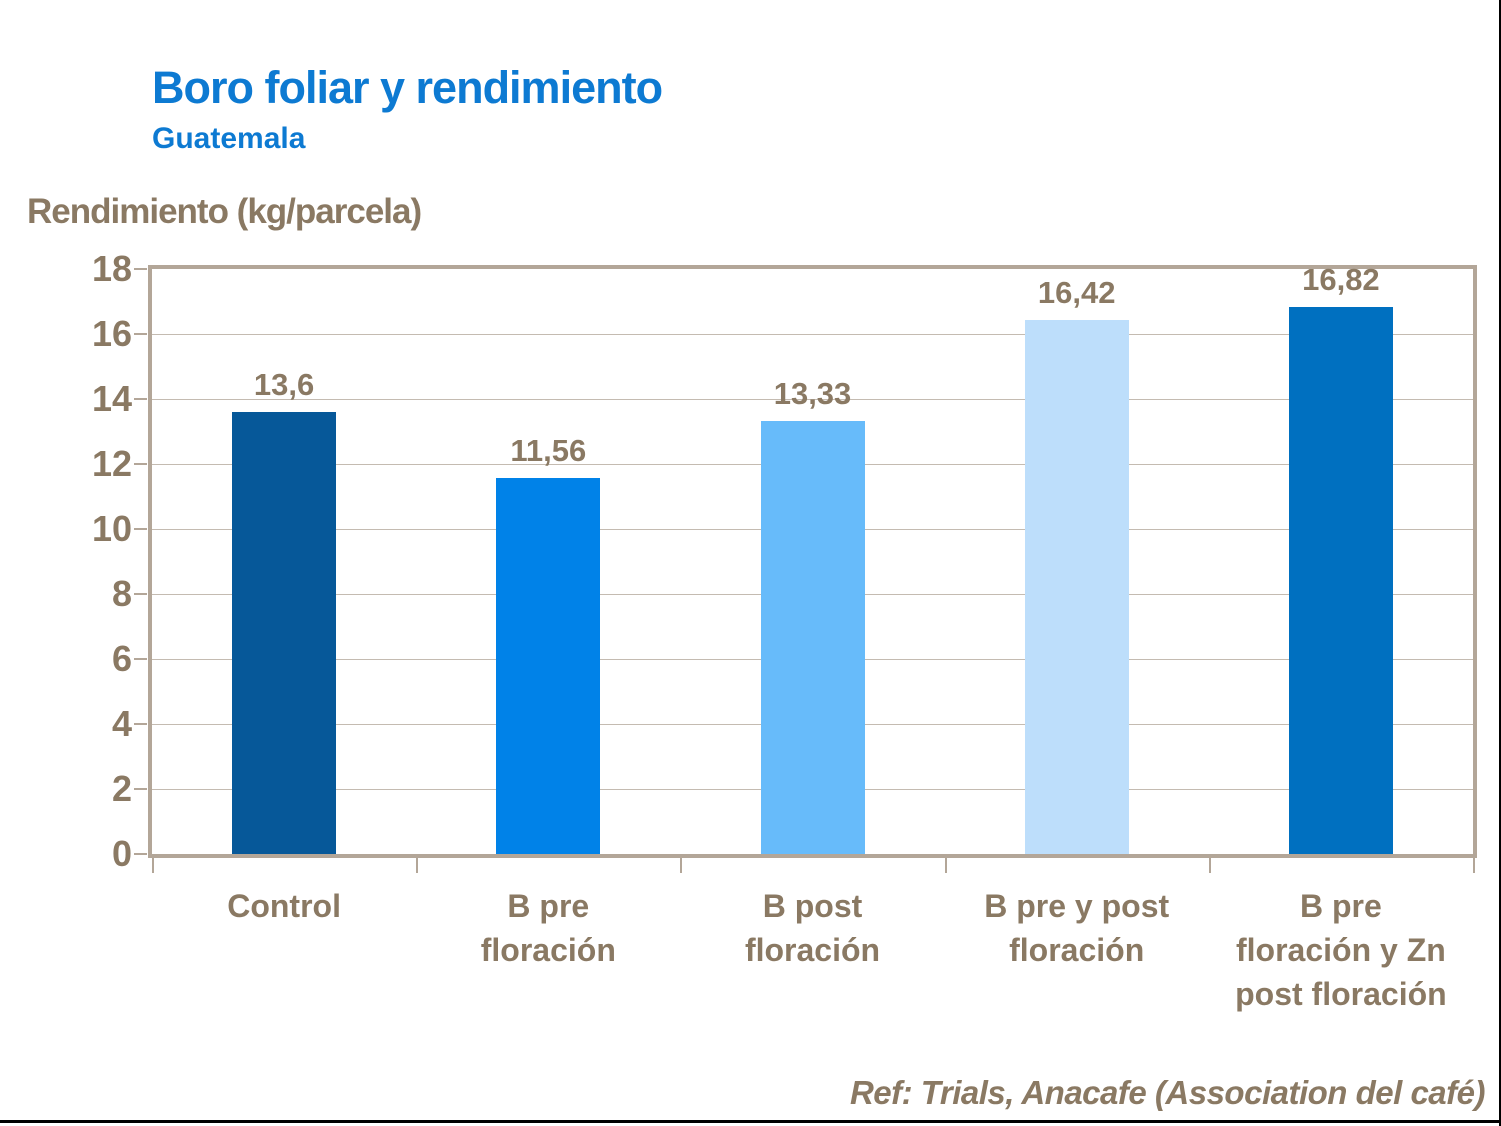 The height and width of the screenshot is (1126, 1501). Describe the element at coordinates (111, 268) in the screenshot. I see `y-tick-label: 18` at that location.